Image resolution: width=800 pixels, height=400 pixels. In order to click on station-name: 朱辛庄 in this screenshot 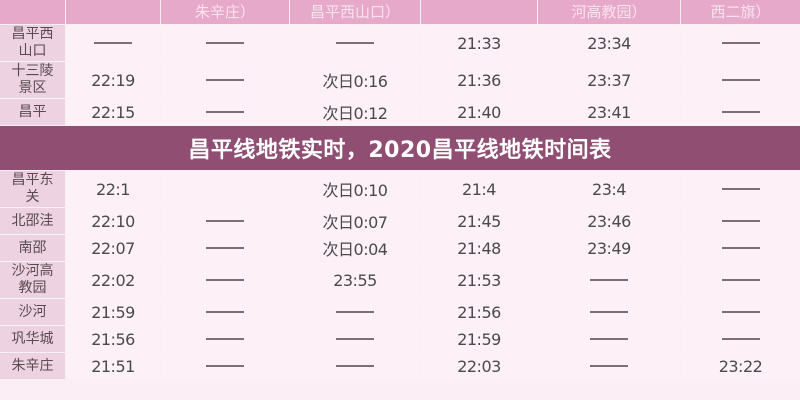, I will do `click(32, 366)`.